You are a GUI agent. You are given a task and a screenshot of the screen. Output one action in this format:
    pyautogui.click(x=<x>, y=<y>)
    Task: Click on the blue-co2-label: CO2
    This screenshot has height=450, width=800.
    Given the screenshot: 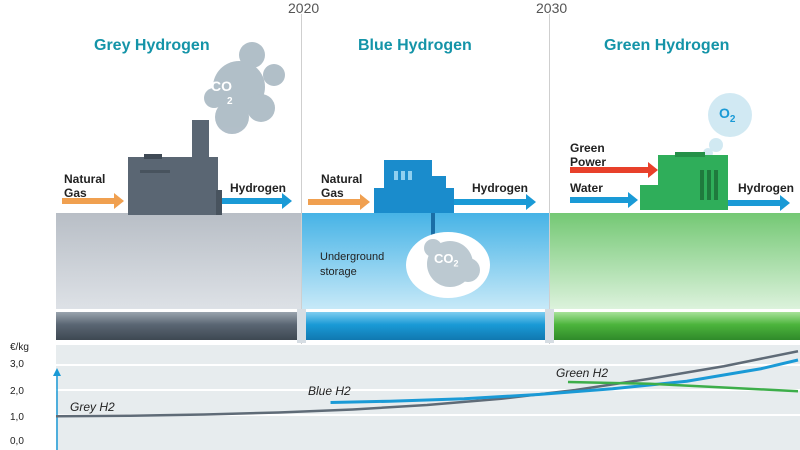 What is the action you would take?
    pyautogui.click(x=446, y=260)
    